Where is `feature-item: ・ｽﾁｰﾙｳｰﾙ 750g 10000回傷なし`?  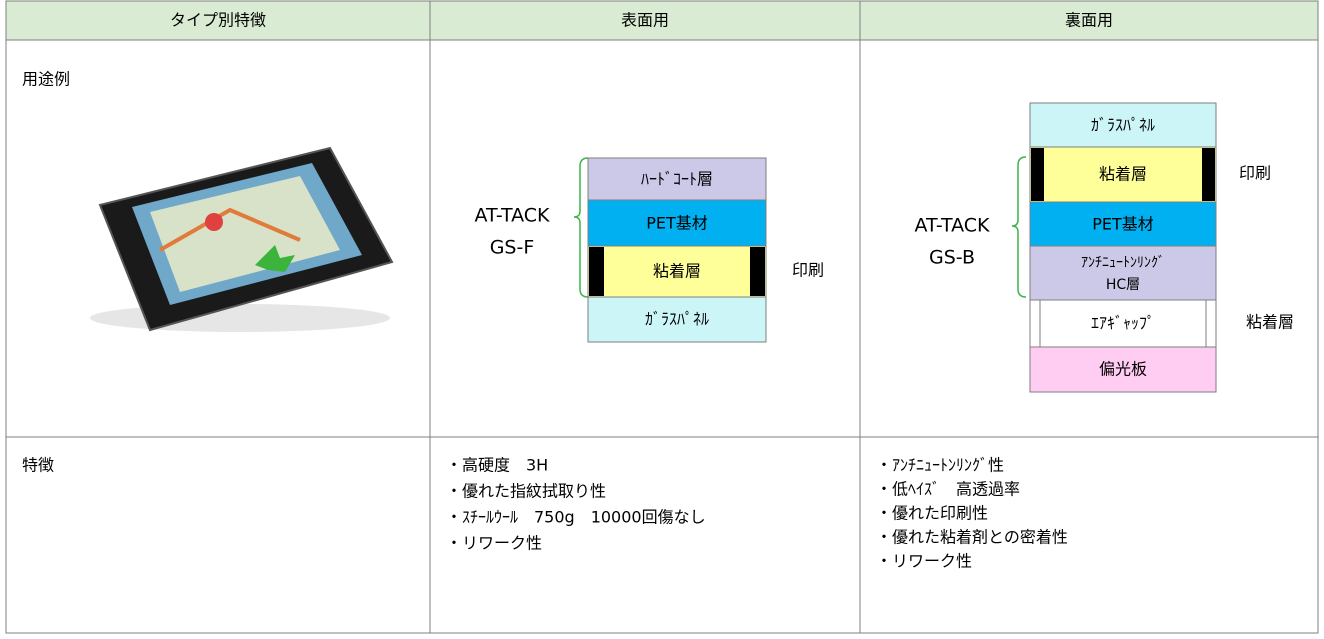 feature-item: ・ｽﾁｰﾙｳｰﾙ 750g 10000回傷なし is located at coordinates (576, 517).